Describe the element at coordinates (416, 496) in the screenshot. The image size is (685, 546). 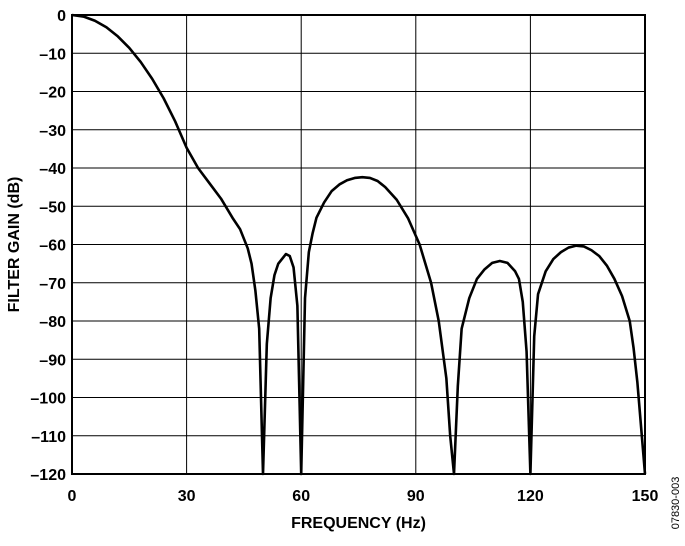
I see `x-tick-label: 90` at that location.